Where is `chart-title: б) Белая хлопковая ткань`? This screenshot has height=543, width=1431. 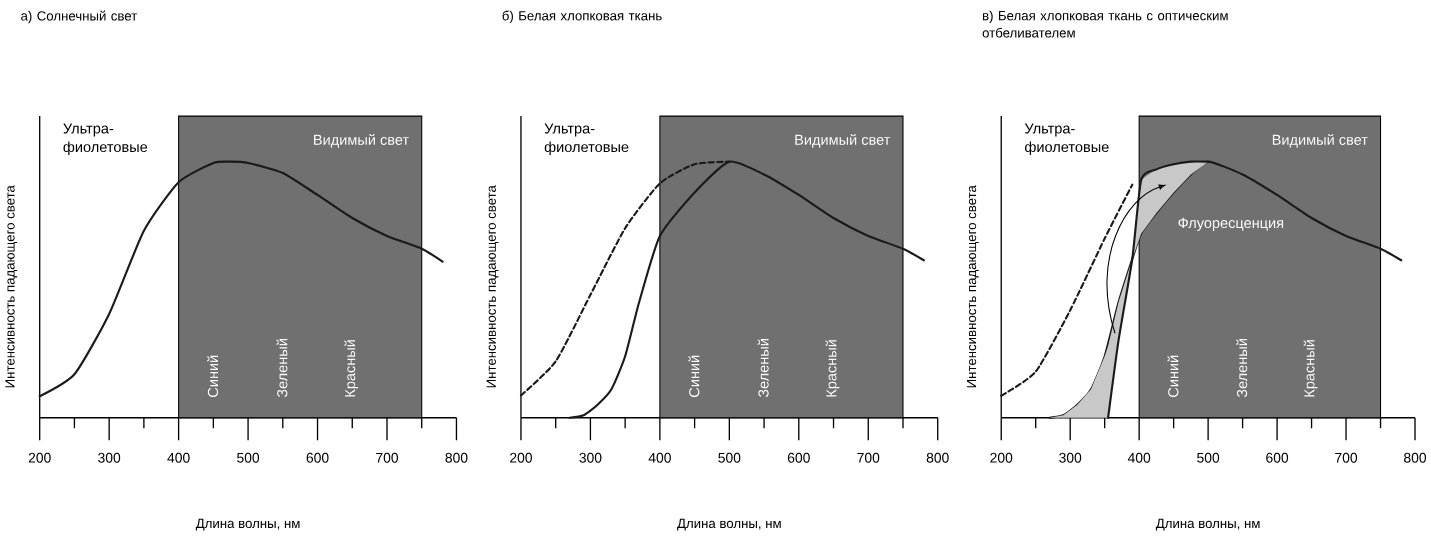
chart-title: б) Белая хлопковая ткань is located at coordinates (582, 17).